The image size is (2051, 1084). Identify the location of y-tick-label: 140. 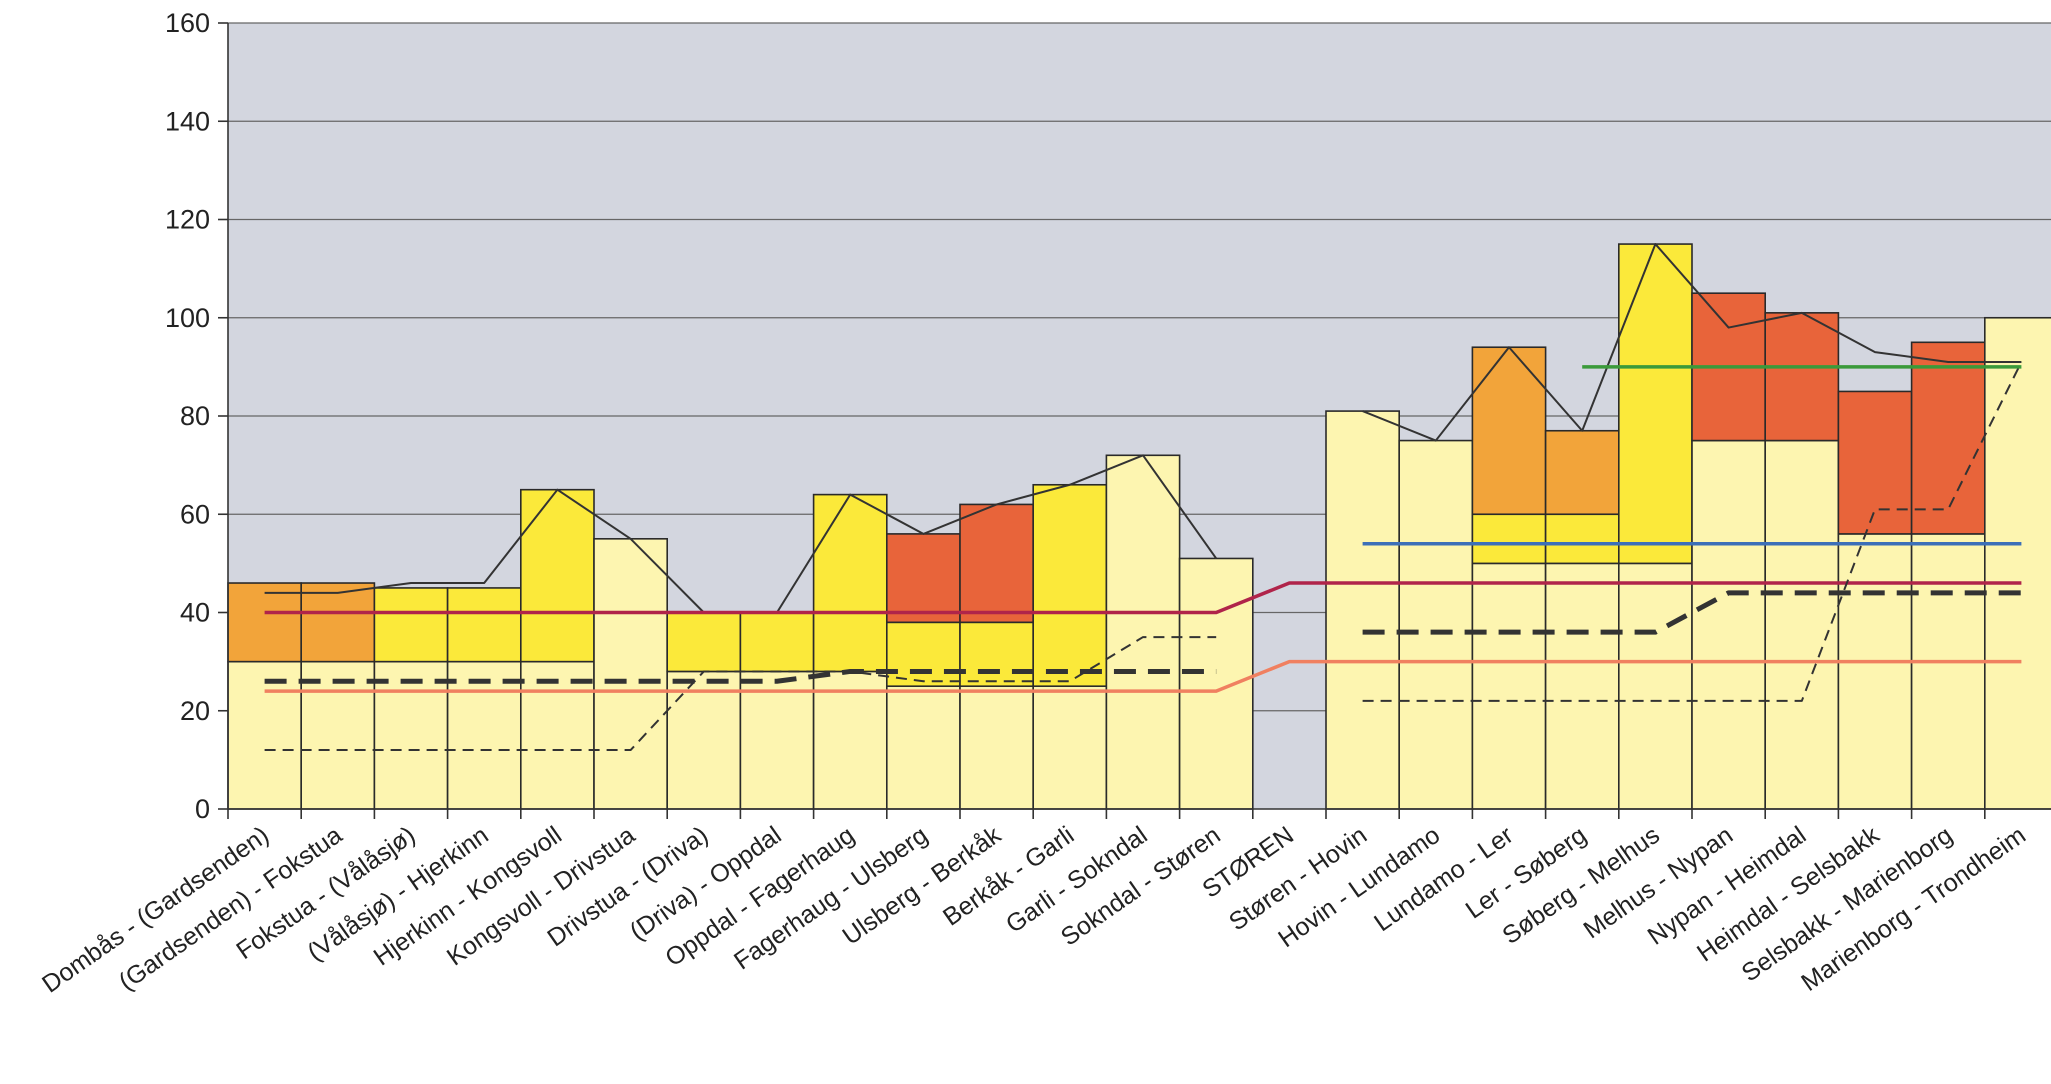
(187, 121).